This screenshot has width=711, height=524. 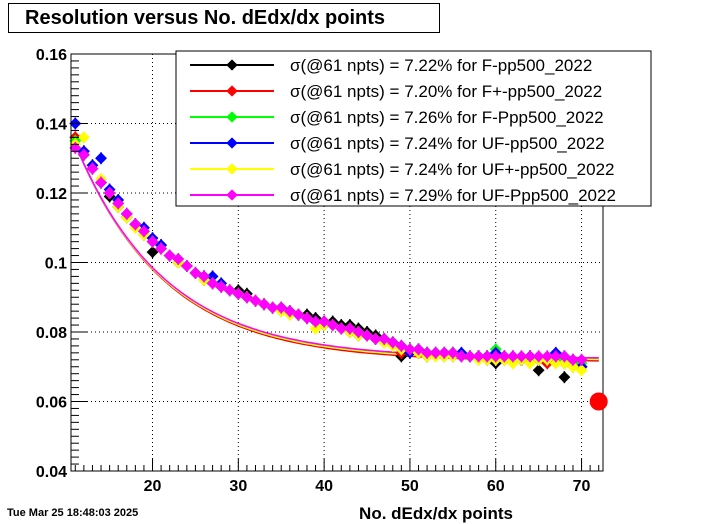 What do you see at coordinates (324, 486) in the screenshot?
I see `x-tick-label: 40` at bounding box center [324, 486].